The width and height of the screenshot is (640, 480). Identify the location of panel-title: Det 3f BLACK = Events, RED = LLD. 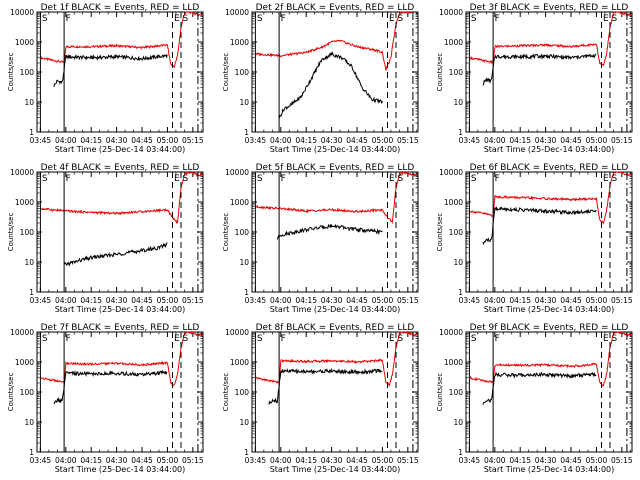
(549, 8).